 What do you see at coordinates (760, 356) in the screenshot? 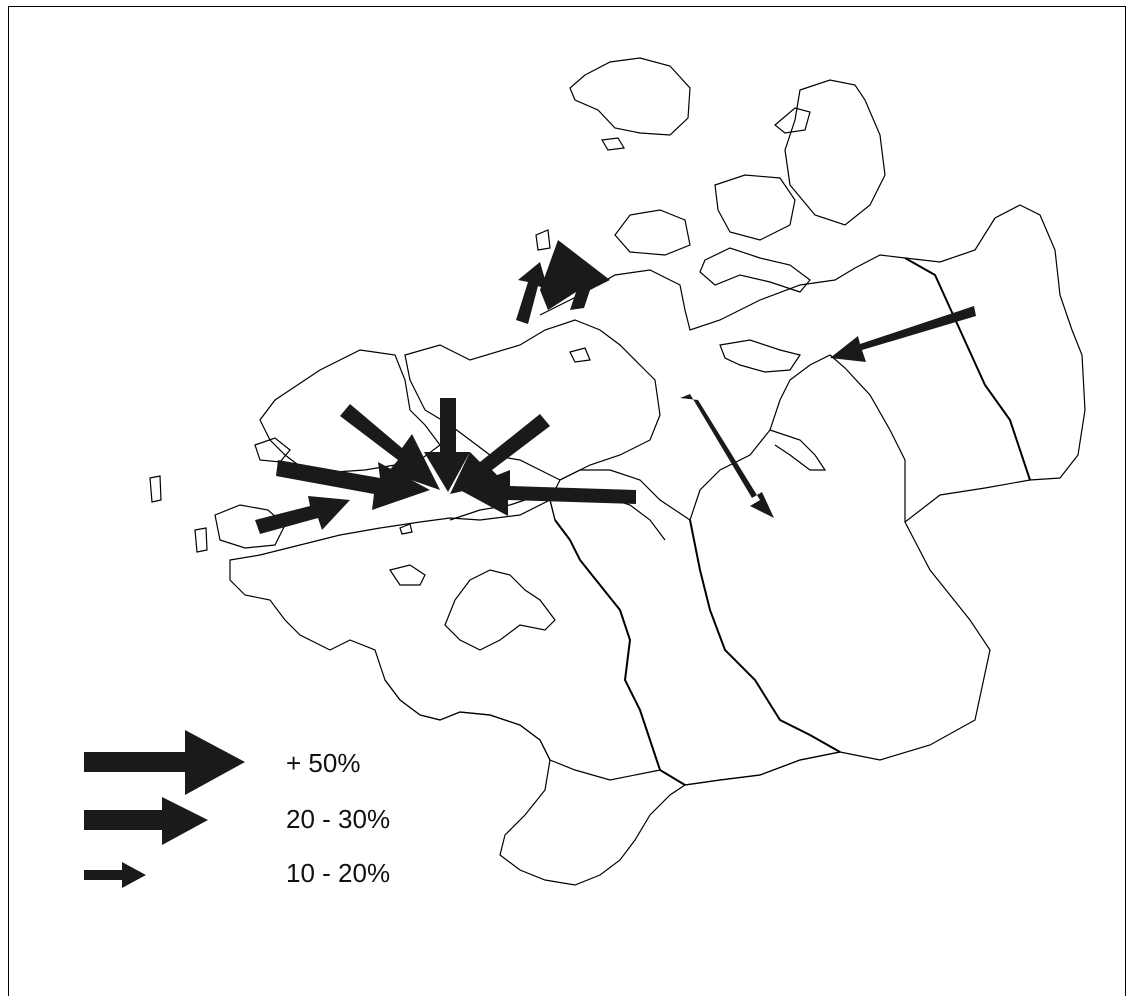
I see `fjord-inner-e` at bounding box center [760, 356].